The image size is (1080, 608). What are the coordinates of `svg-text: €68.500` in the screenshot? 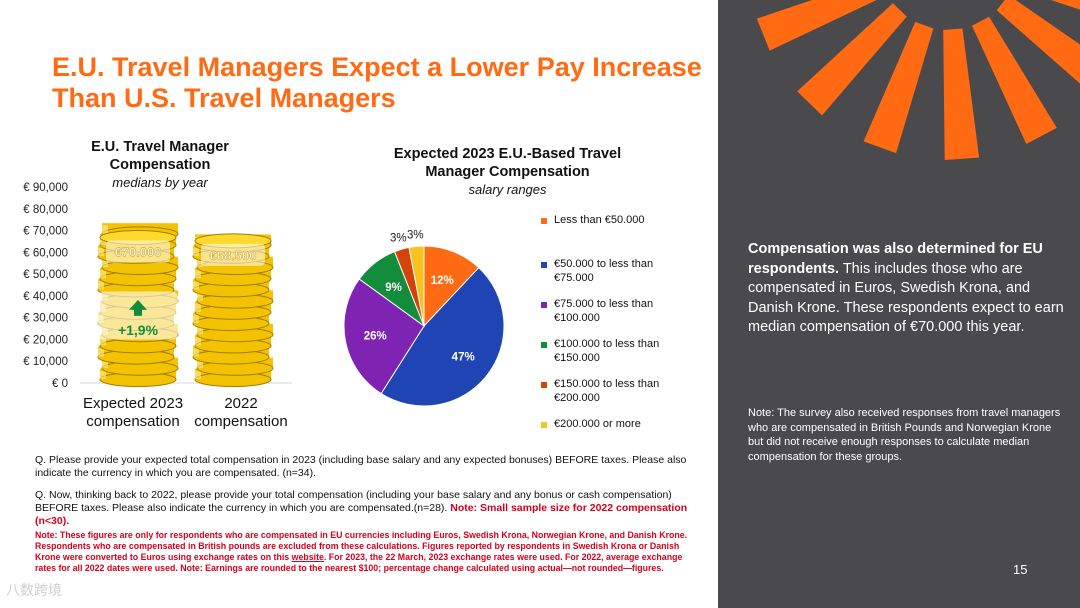 It's located at (233, 255).